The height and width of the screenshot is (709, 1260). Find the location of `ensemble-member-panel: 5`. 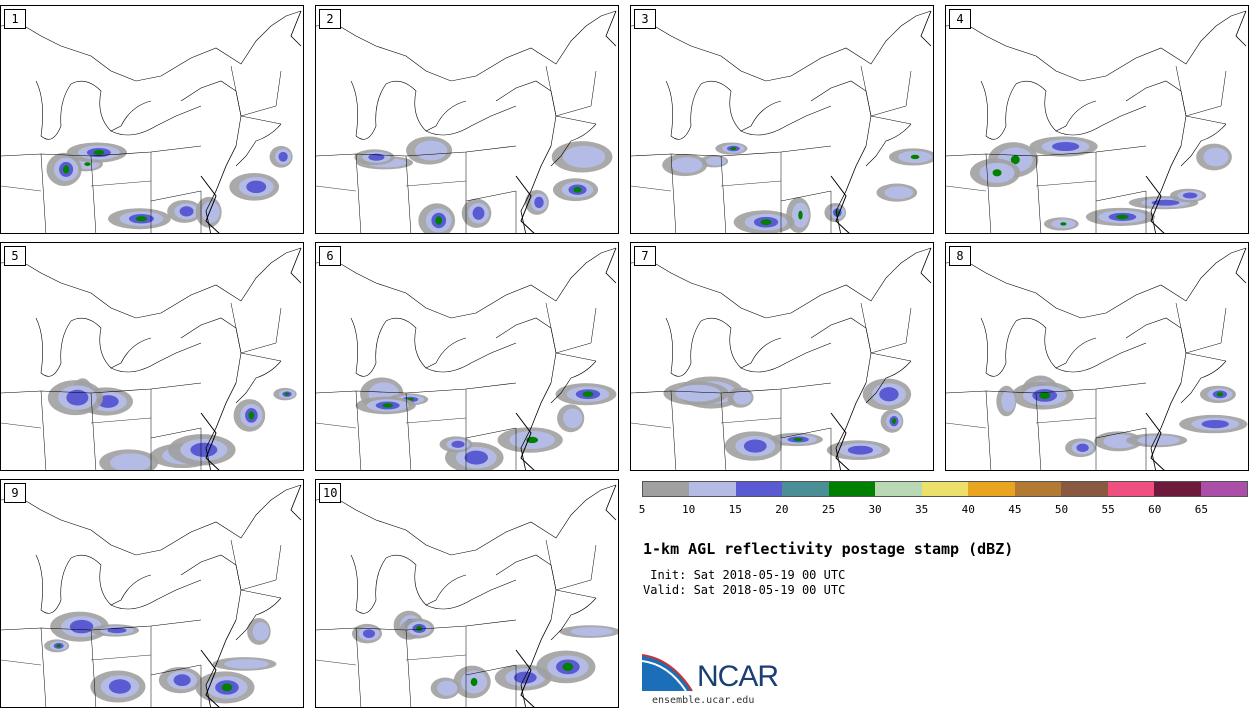

ensemble-member-panel: 5 is located at coordinates (152, 356).